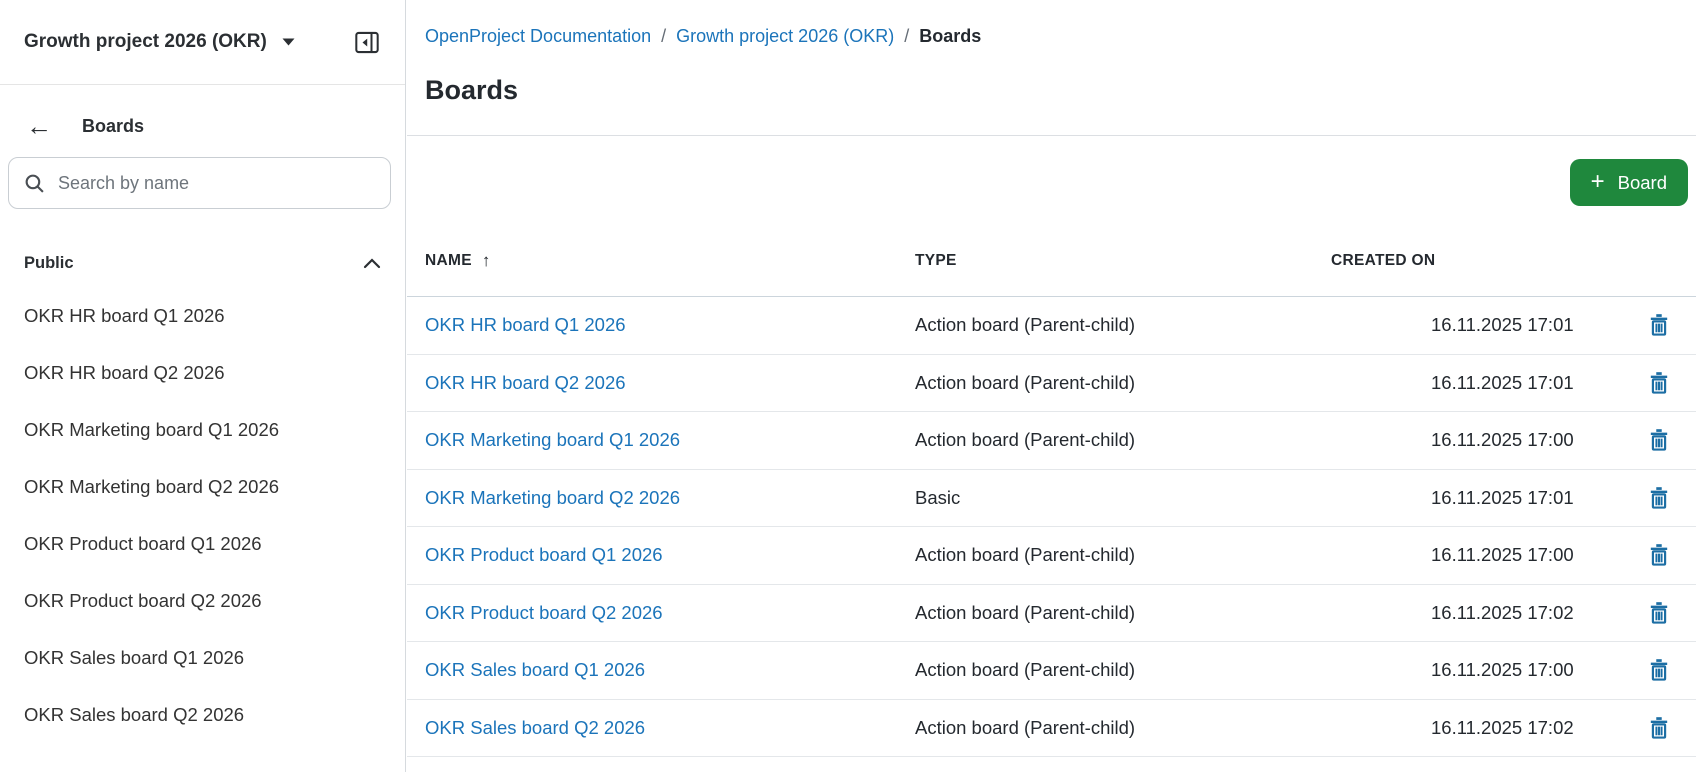  What do you see at coordinates (525, 382) in the screenshot?
I see `board-name-link: OKR HR board Q2 2026` at bounding box center [525, 382].